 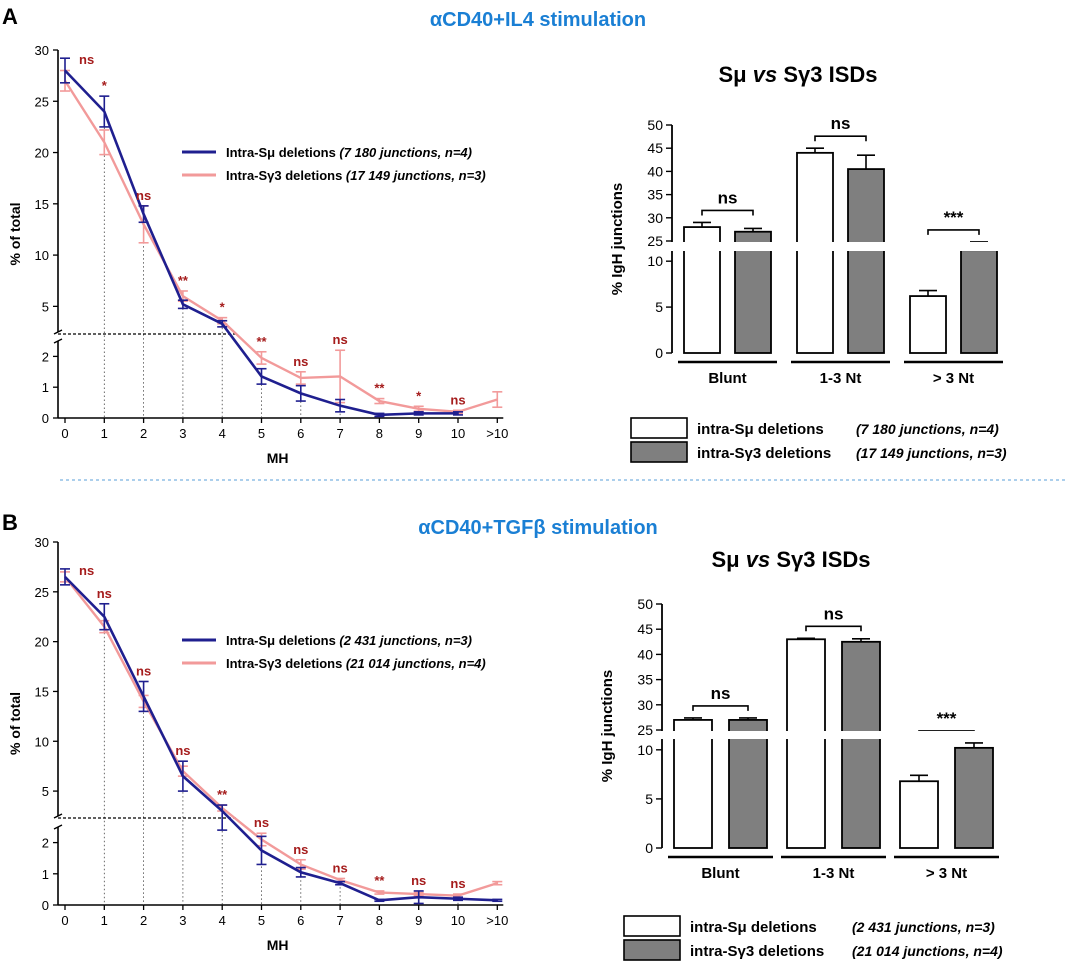 I want to click on series-line, so click(x=281, y=736).